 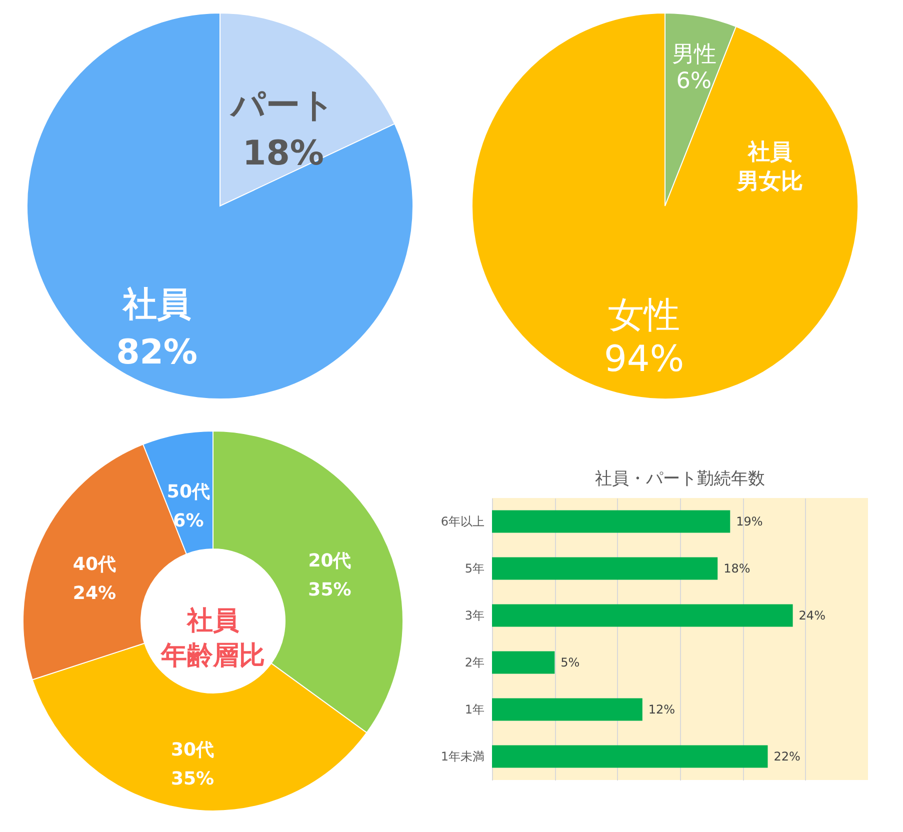 What do you see at coordinates (474, 663) in the screenshot?
I see `y-tick-label: 2年` at bounding box center [474, 663].